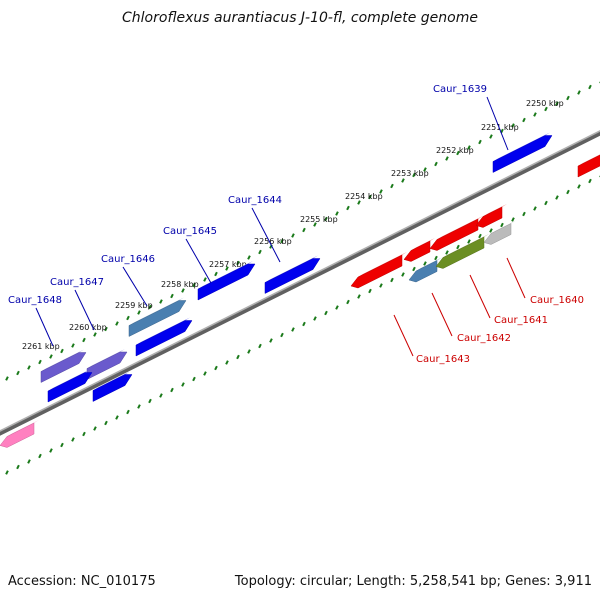  I want to click on accession-text: Accession: NC_010175, so click(82, 581).